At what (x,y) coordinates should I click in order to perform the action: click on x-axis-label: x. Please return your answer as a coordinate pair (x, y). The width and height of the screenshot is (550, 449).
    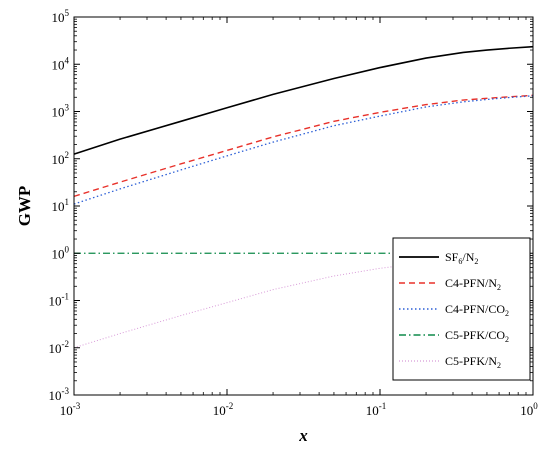
    Looking at the image, I should click on (303, 435).